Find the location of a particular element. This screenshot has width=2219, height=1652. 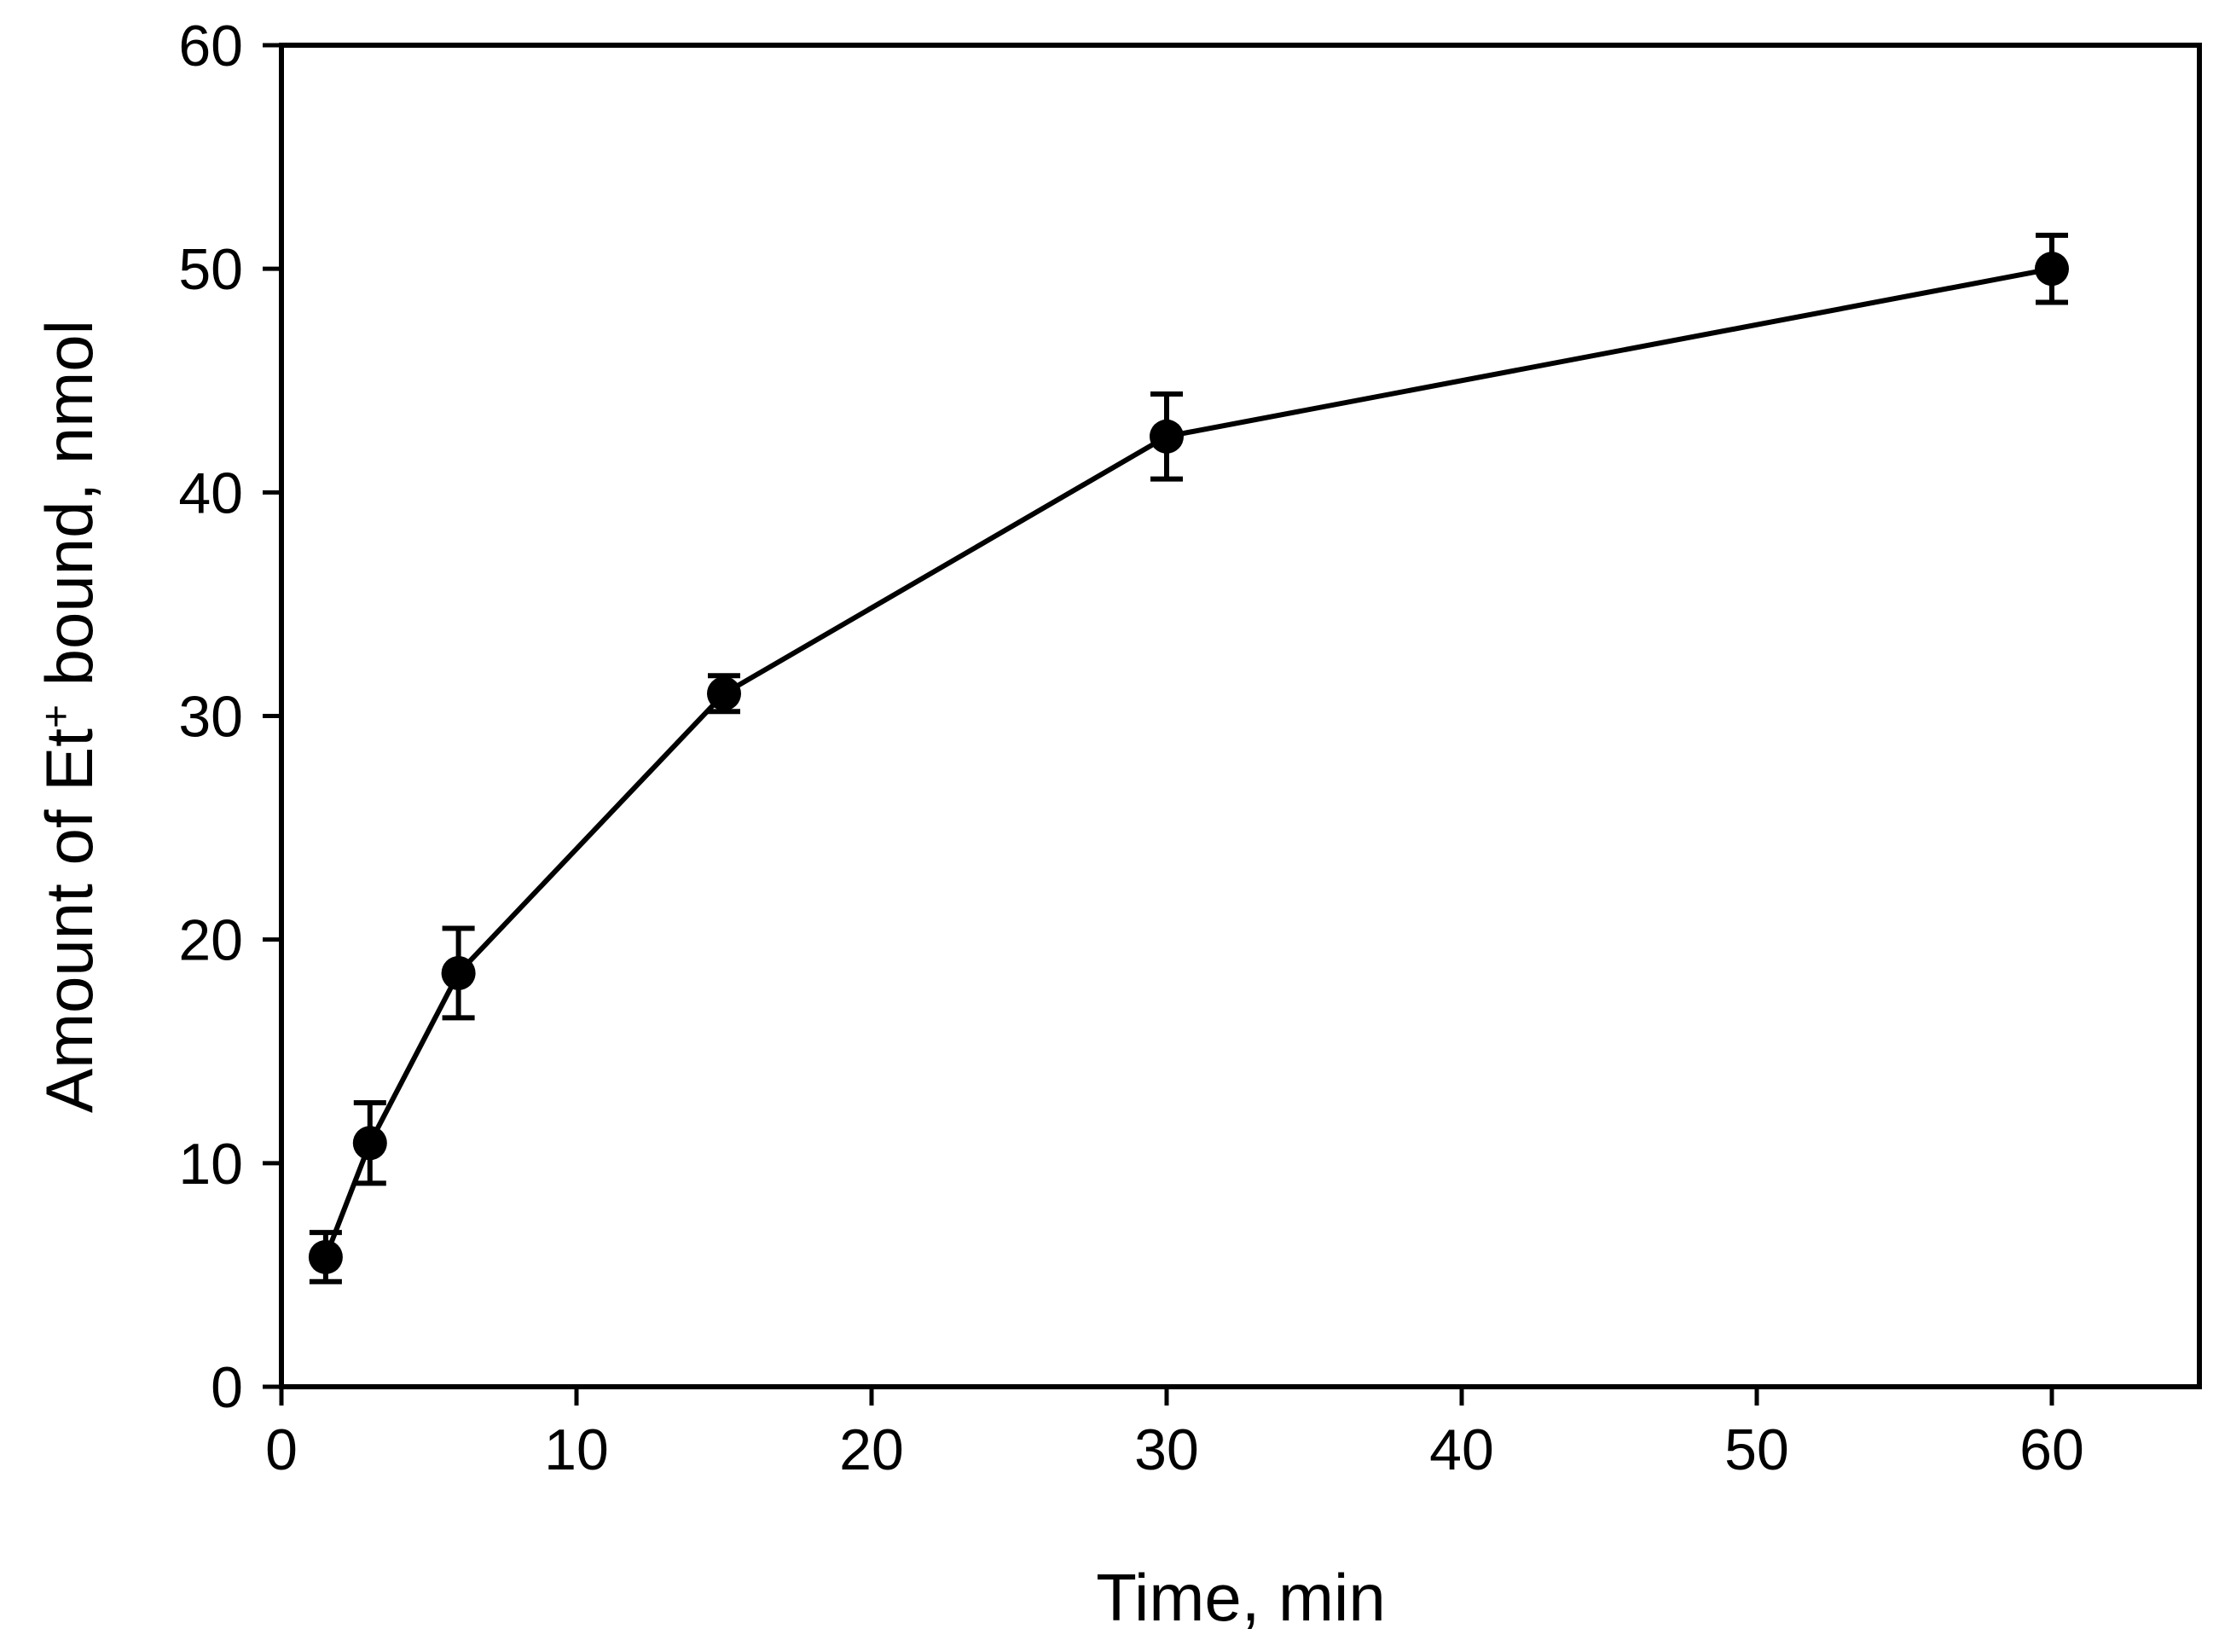

x-tick-label: 50 is located at coordinates (1756, 1449).